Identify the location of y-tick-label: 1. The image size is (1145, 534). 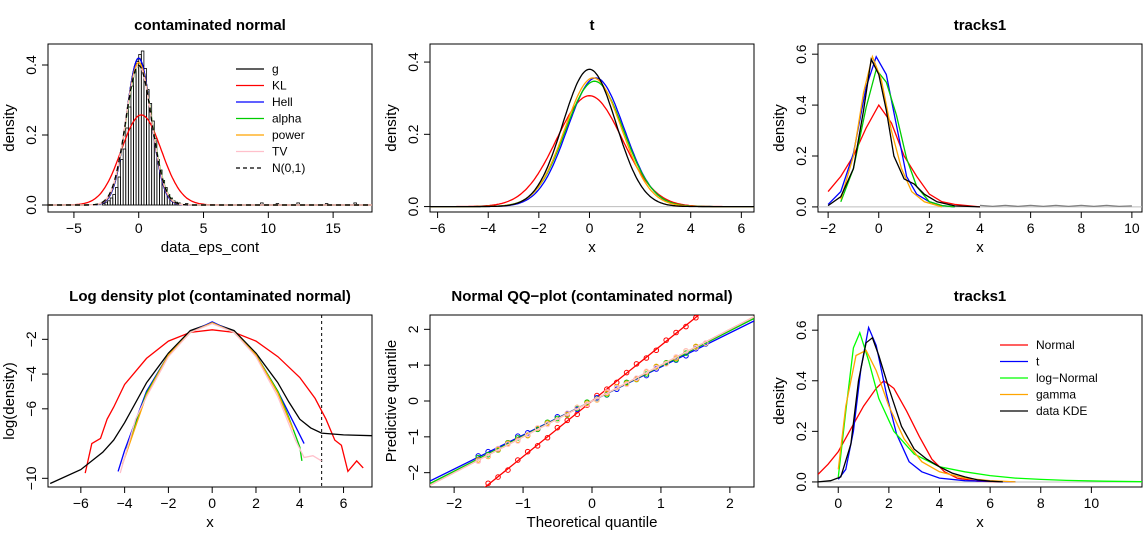
(413, 365).